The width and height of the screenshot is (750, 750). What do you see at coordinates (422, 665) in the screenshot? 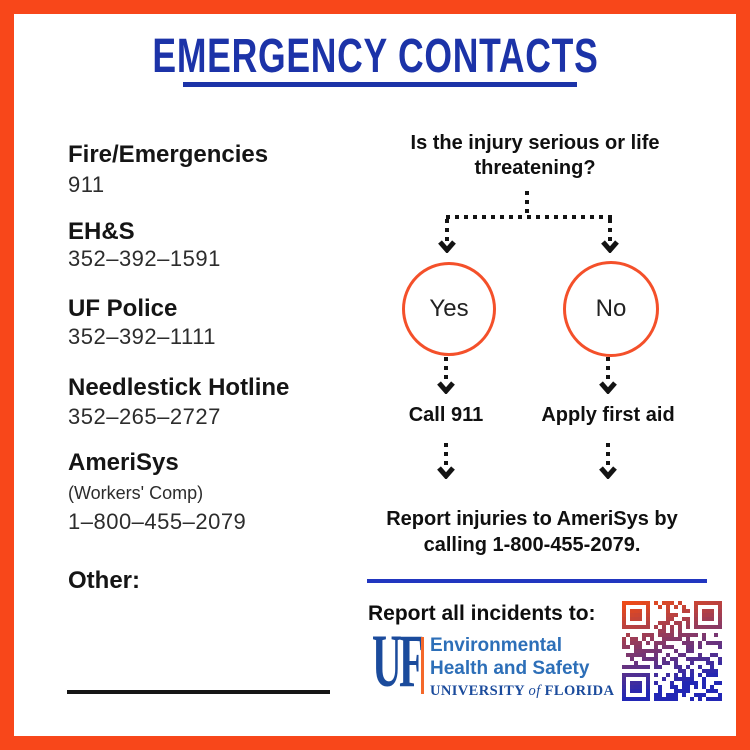
I see `uf-logo-divider-bar` at bounding box center [422, 665].